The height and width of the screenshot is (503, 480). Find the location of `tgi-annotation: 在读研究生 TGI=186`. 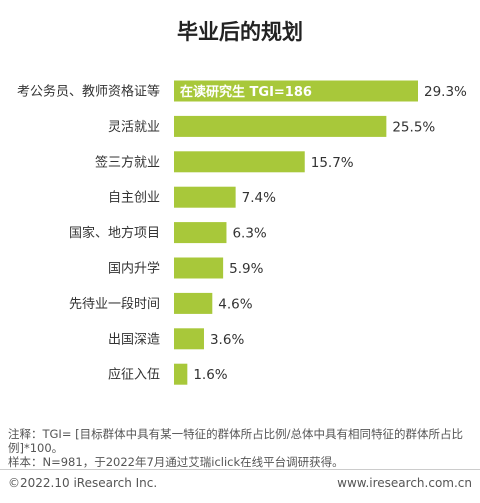

tgi-annotation: 在读研究生 TGI=186 is located at coordinates (246, 92).